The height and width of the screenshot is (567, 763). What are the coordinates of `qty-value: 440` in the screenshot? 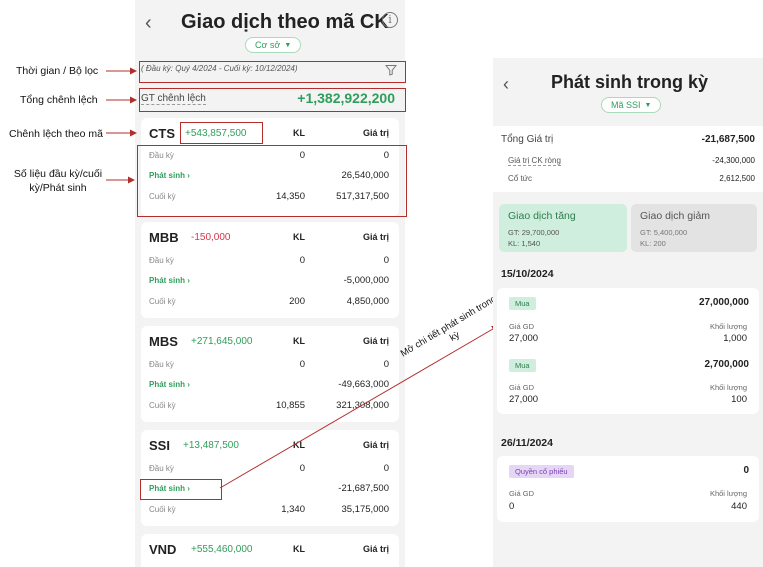 It's located at (739, 506).